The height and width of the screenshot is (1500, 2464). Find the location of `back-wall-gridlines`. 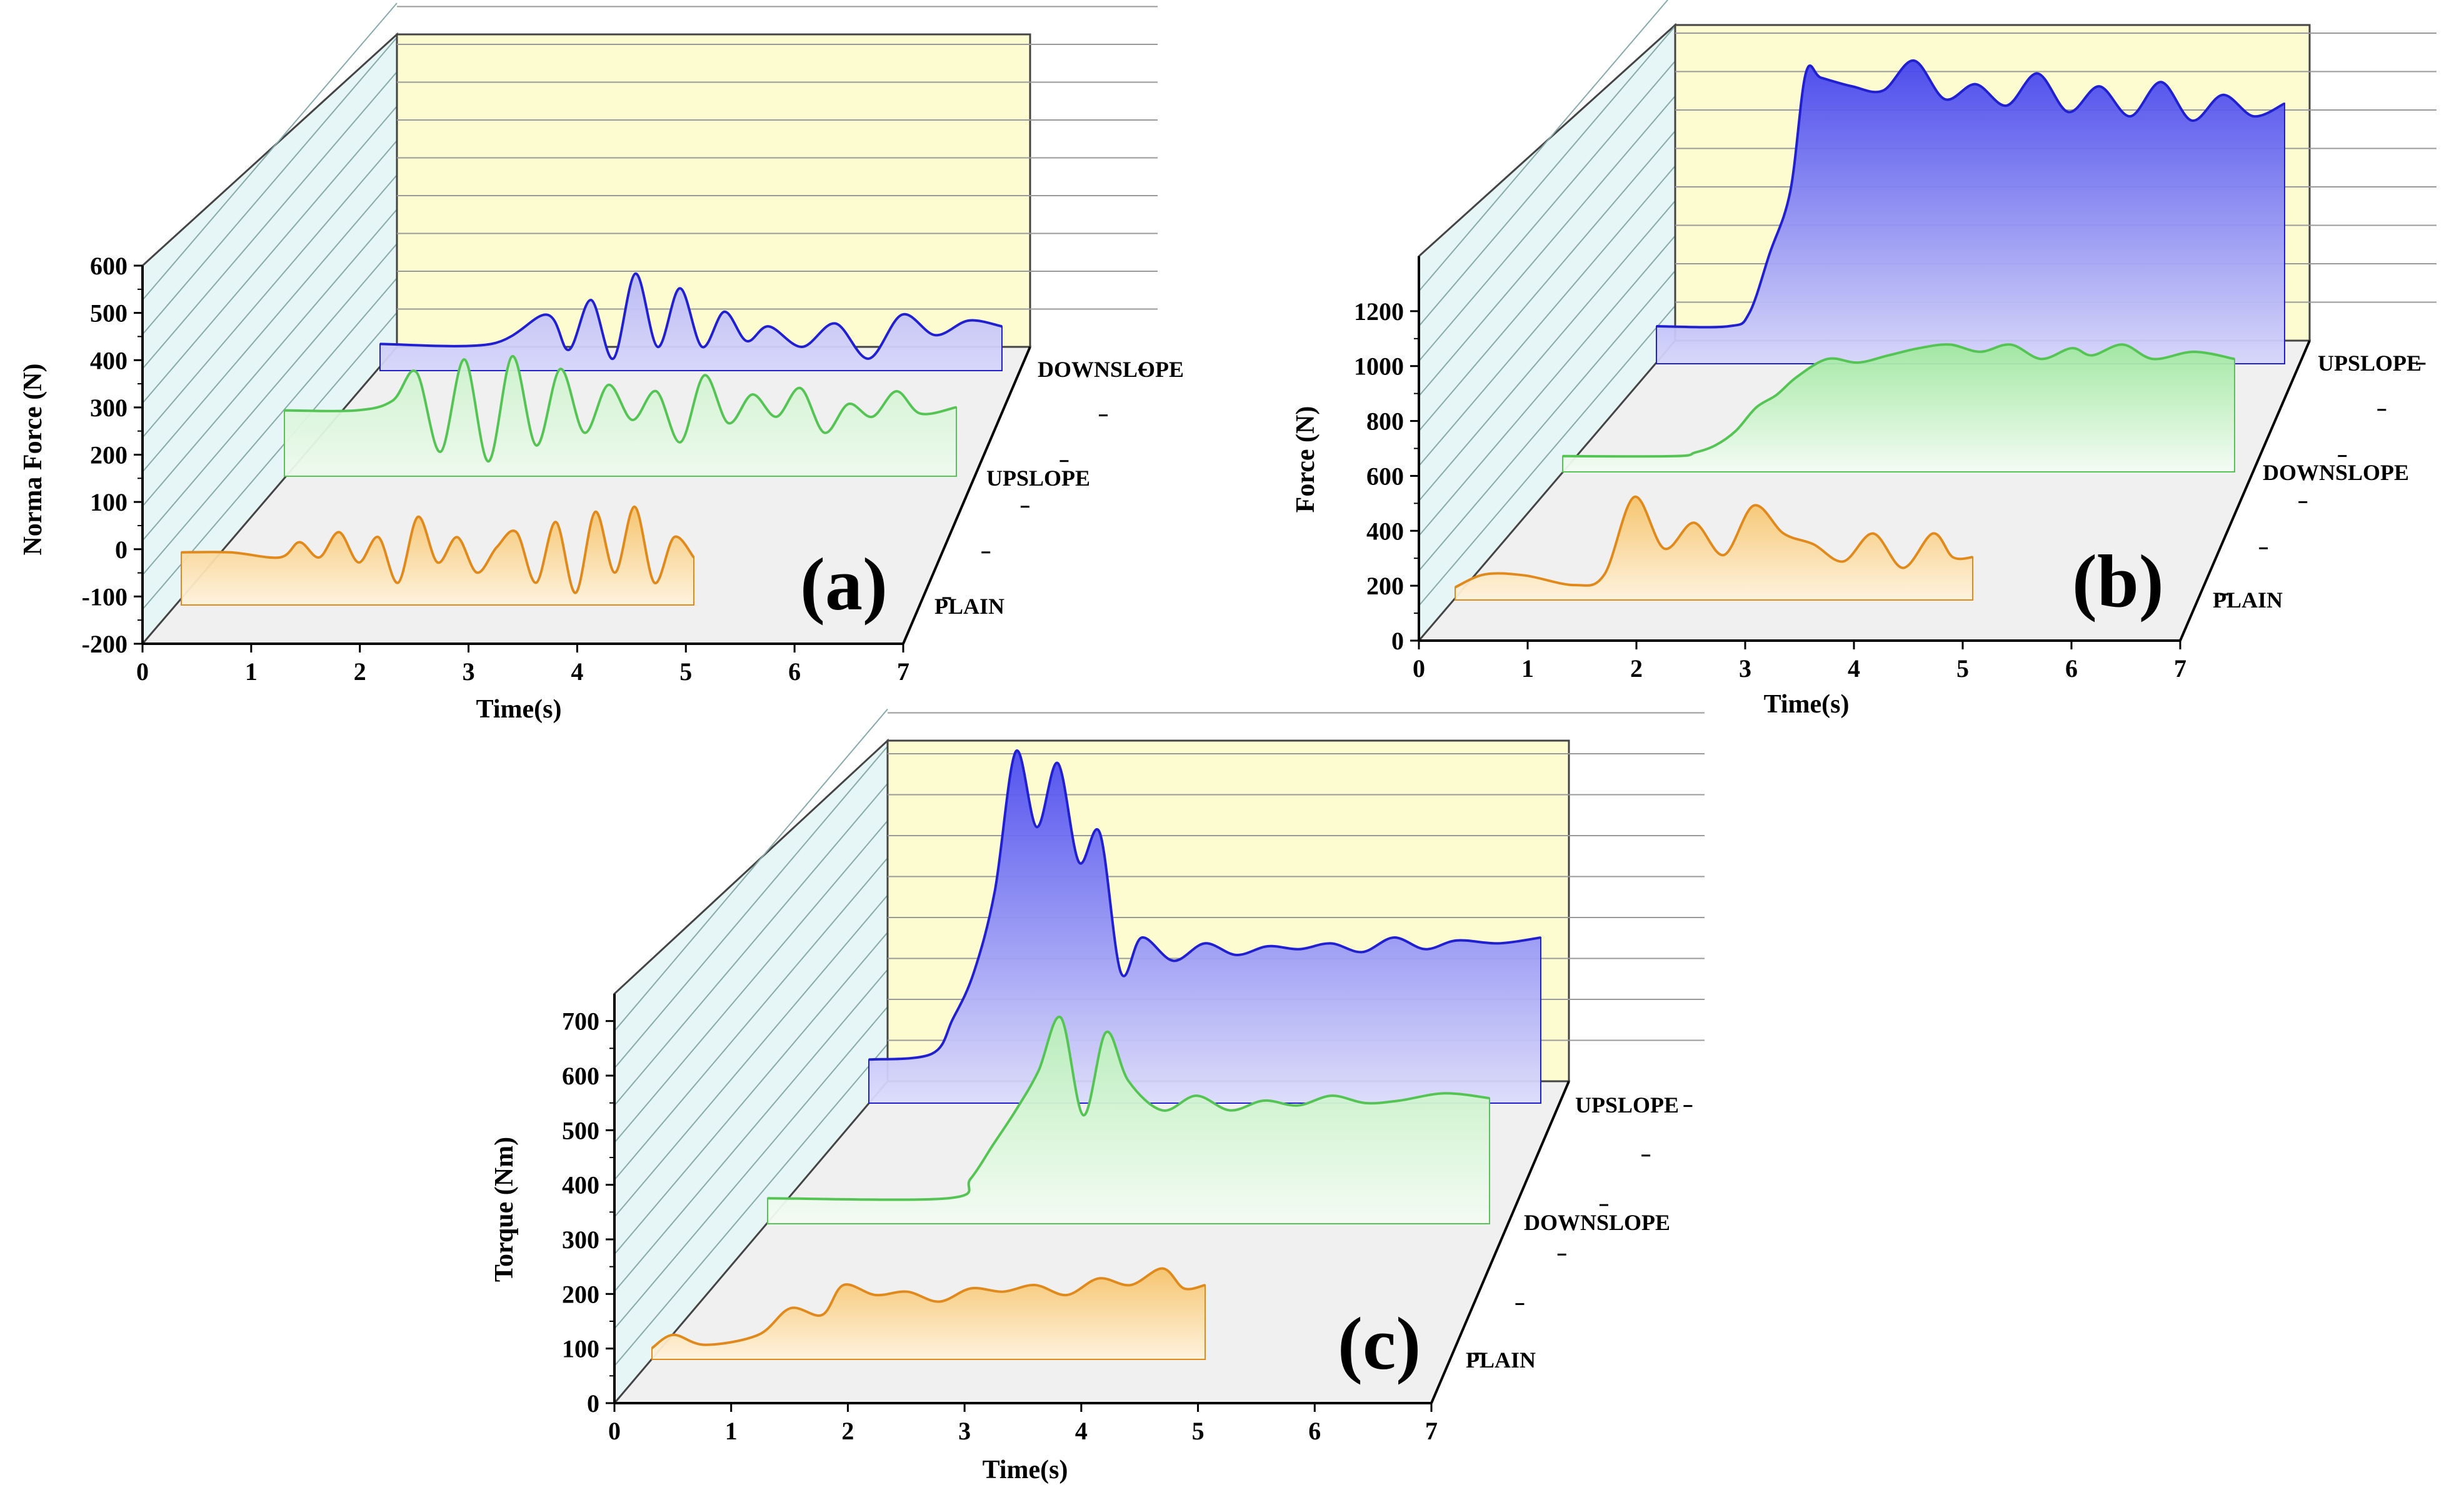

back-wall-gridlines is located at coordinates (777, 158).